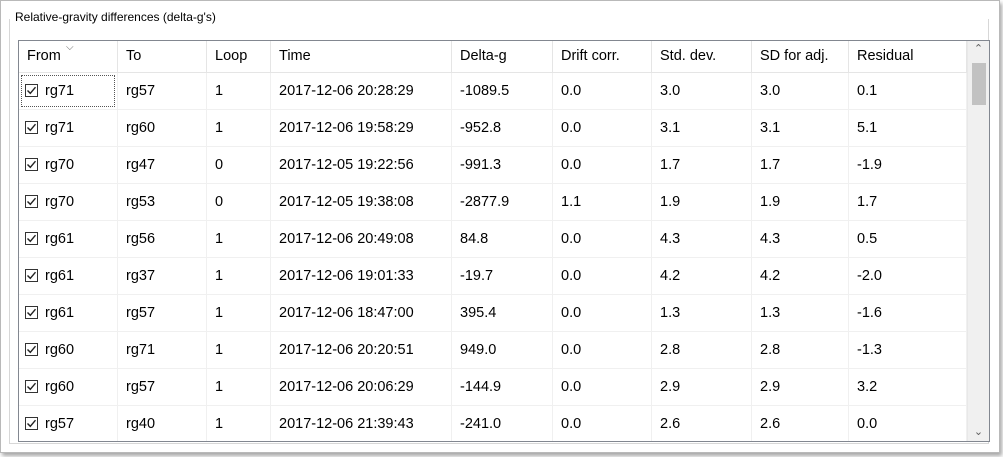  What do you see at coordinates (502, 128) in the screenshot?
I see `cell-delta-g: -952.8` at bounding box center [502, 128].